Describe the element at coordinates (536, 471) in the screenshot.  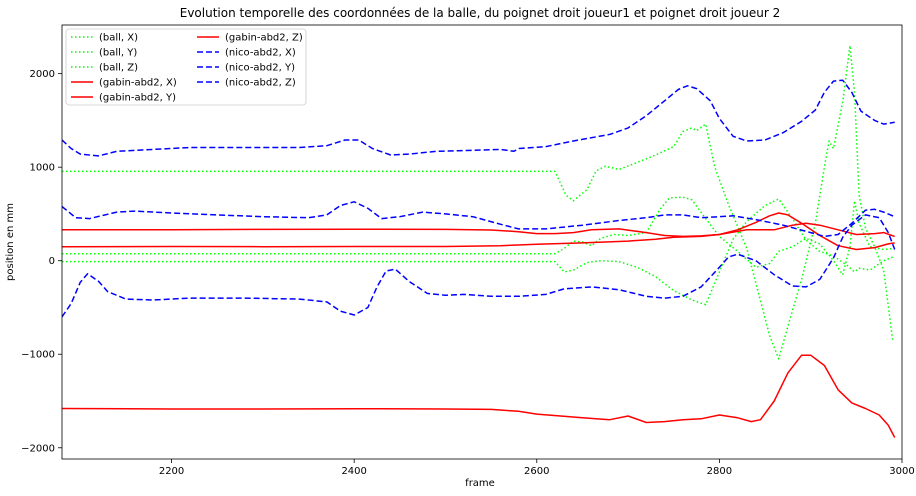
I see `x-tick-label: 2600` at that location.